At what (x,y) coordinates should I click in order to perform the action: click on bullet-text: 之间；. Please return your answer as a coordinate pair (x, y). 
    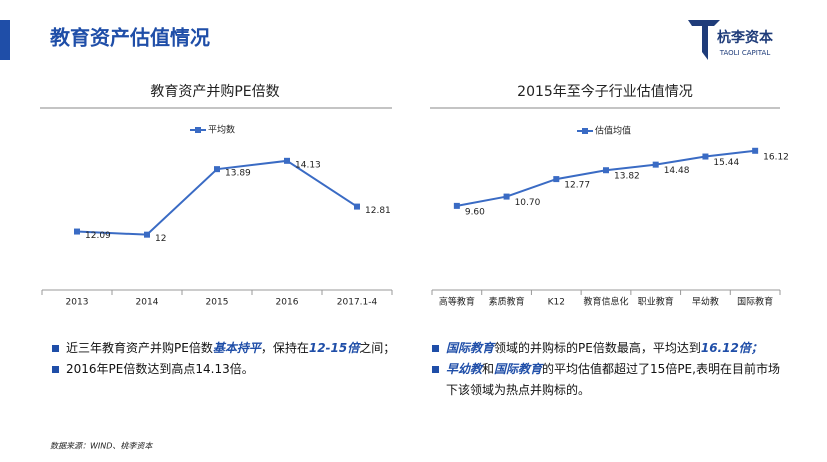
    Looking at the image, I should click on (377, 348).